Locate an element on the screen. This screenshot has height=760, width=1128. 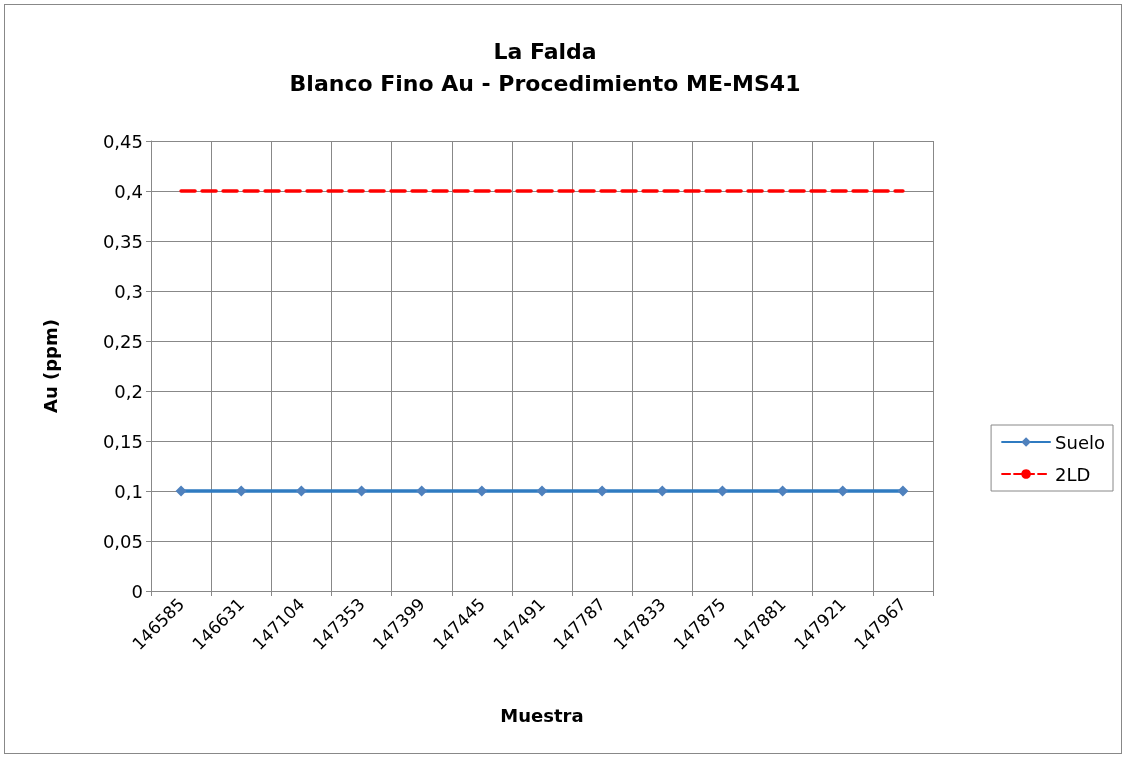
chart-title: La Falda is located at coordinates (545, 51).